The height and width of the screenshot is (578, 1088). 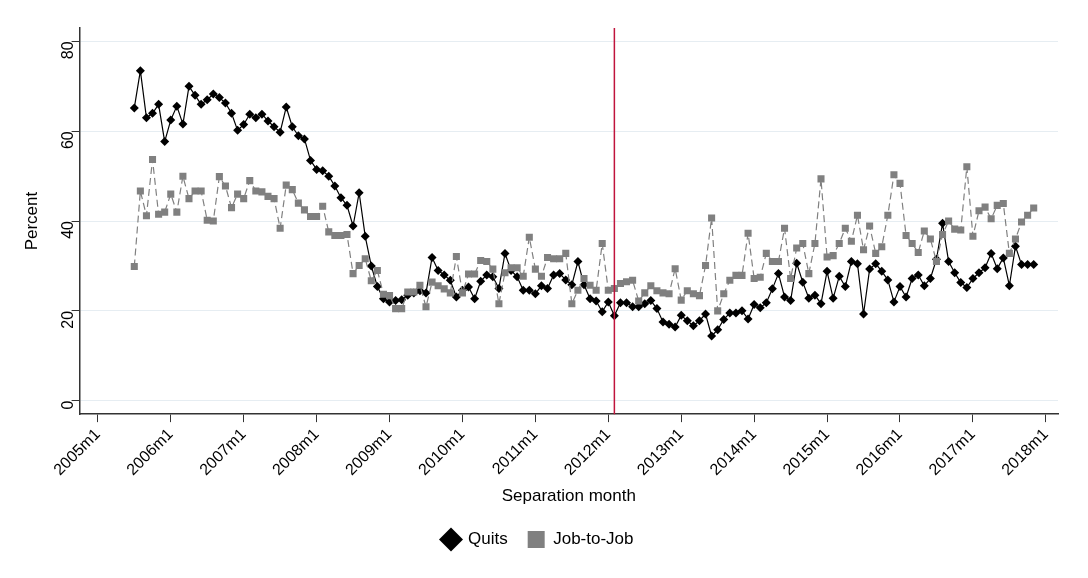 I want to click on y-tick-label: 20, so click(x=68, y=319).